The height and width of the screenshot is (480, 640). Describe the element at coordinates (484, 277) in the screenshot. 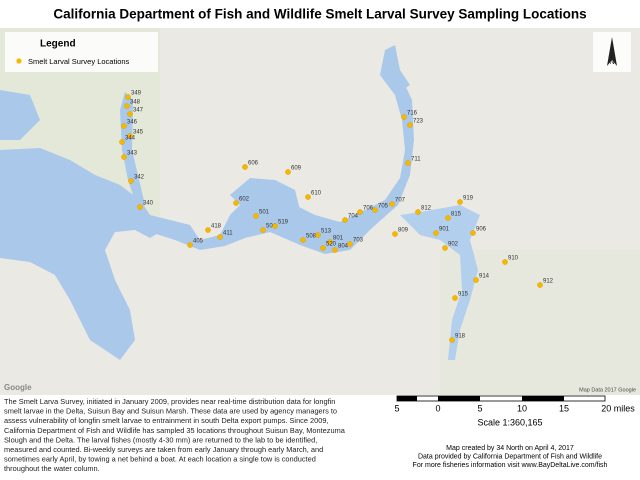

I see `station-label: 914` at that location.